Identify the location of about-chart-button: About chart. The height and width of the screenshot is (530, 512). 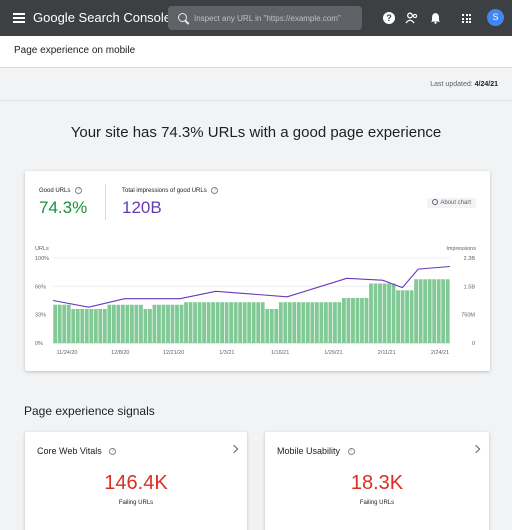
(451, 203).